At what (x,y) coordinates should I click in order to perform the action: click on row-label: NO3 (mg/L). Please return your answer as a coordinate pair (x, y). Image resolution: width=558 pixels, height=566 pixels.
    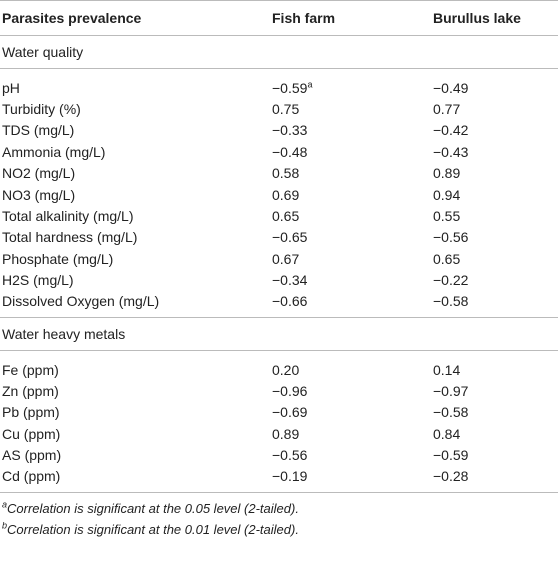
    Looking at the image, I should click on (39, 194).